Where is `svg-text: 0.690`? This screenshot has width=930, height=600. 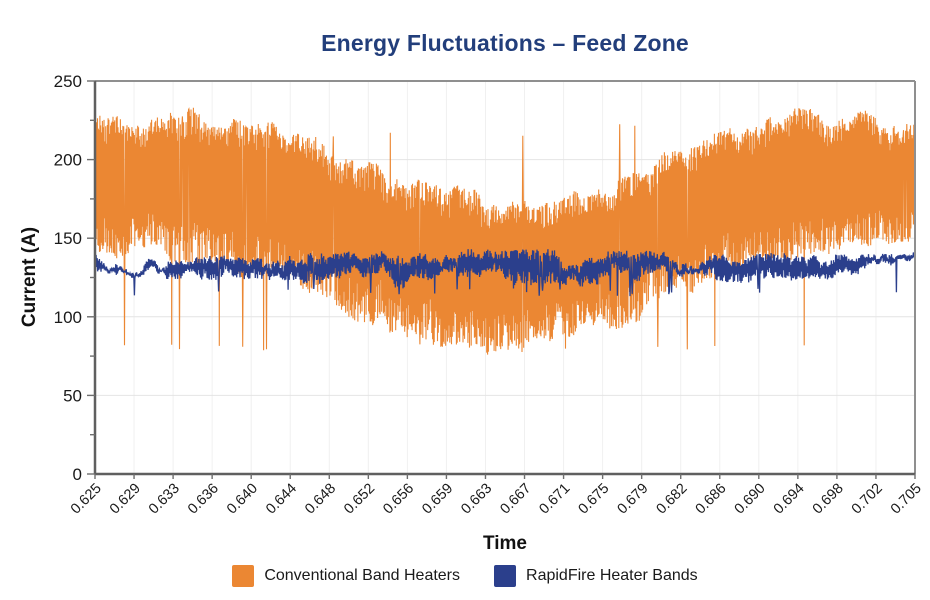
svg-text: 0.690 is located at coordinates (750, 499).